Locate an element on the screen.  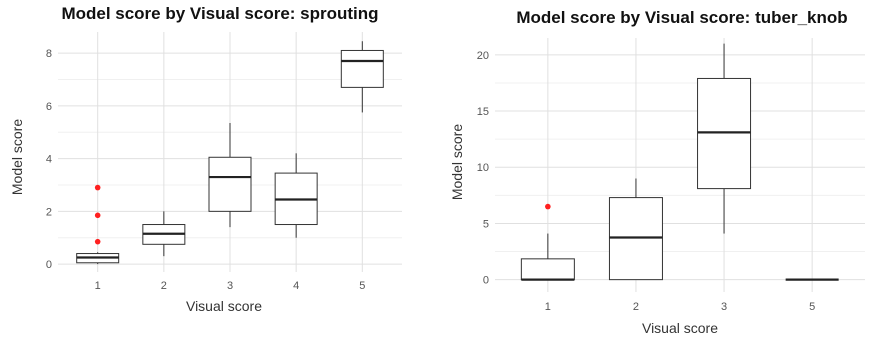
chart-title: Model score by Visual score: sprouting is located at coordinates (219, 13).